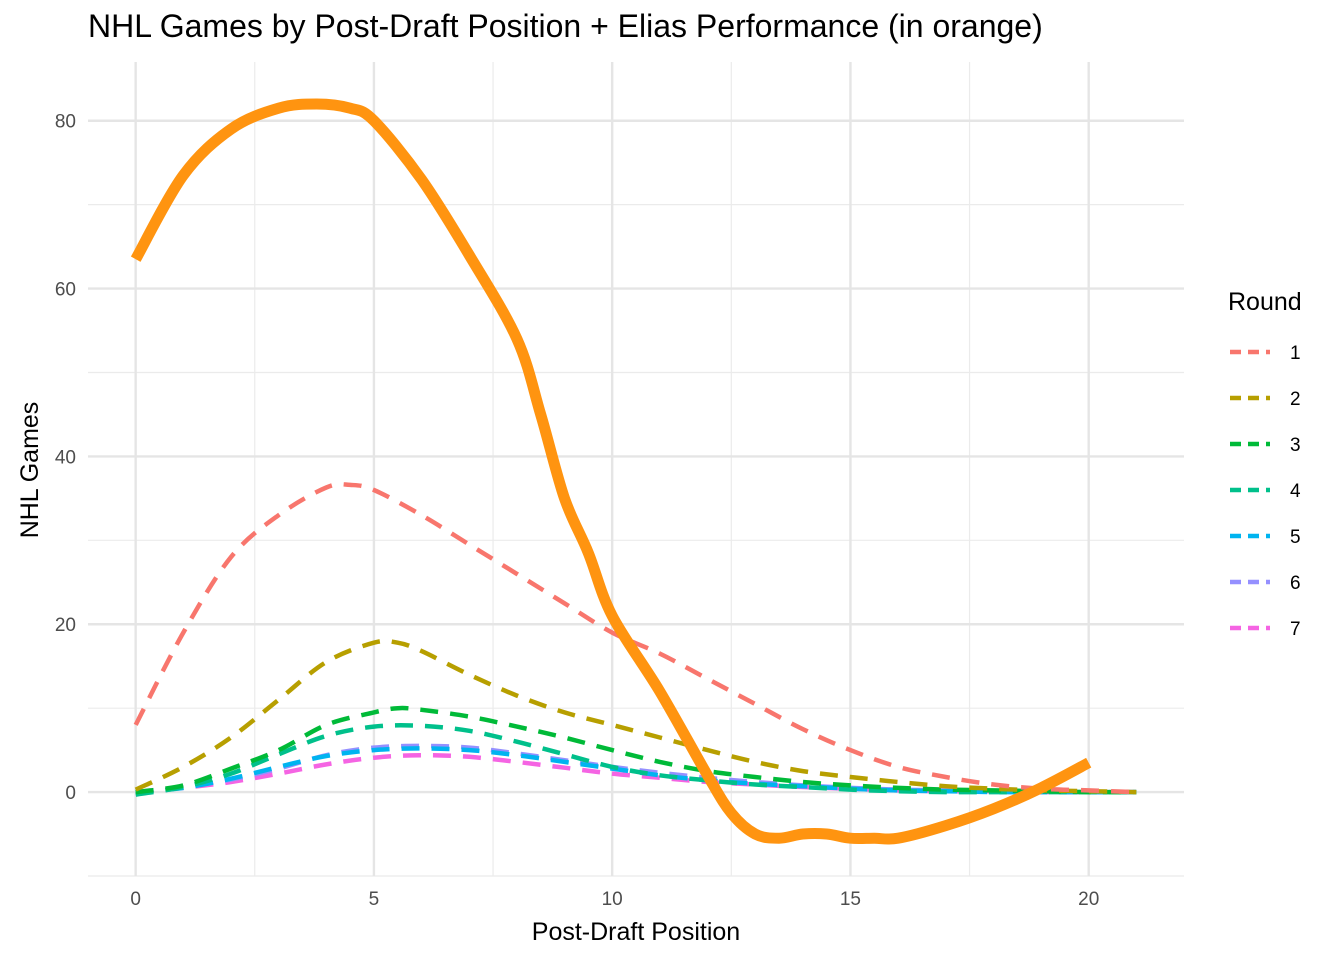 The height and width of the screenshot is (960, 1344). What do you see at coordinates (65, 122) in the screenshot?
I see `y-tick-label: 80` at bounding box center [65, 122].